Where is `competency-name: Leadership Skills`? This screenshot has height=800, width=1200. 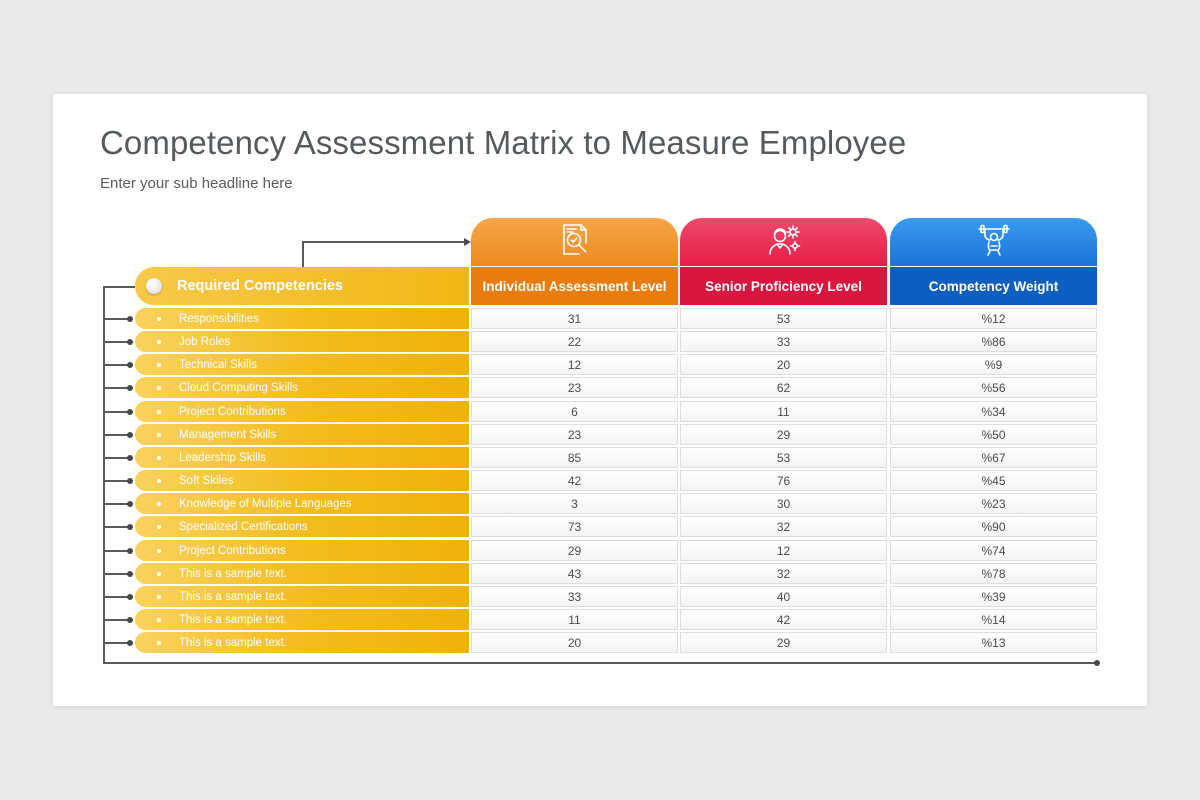 competency-name: Leadership Skills is located at coordinates (222, 457).